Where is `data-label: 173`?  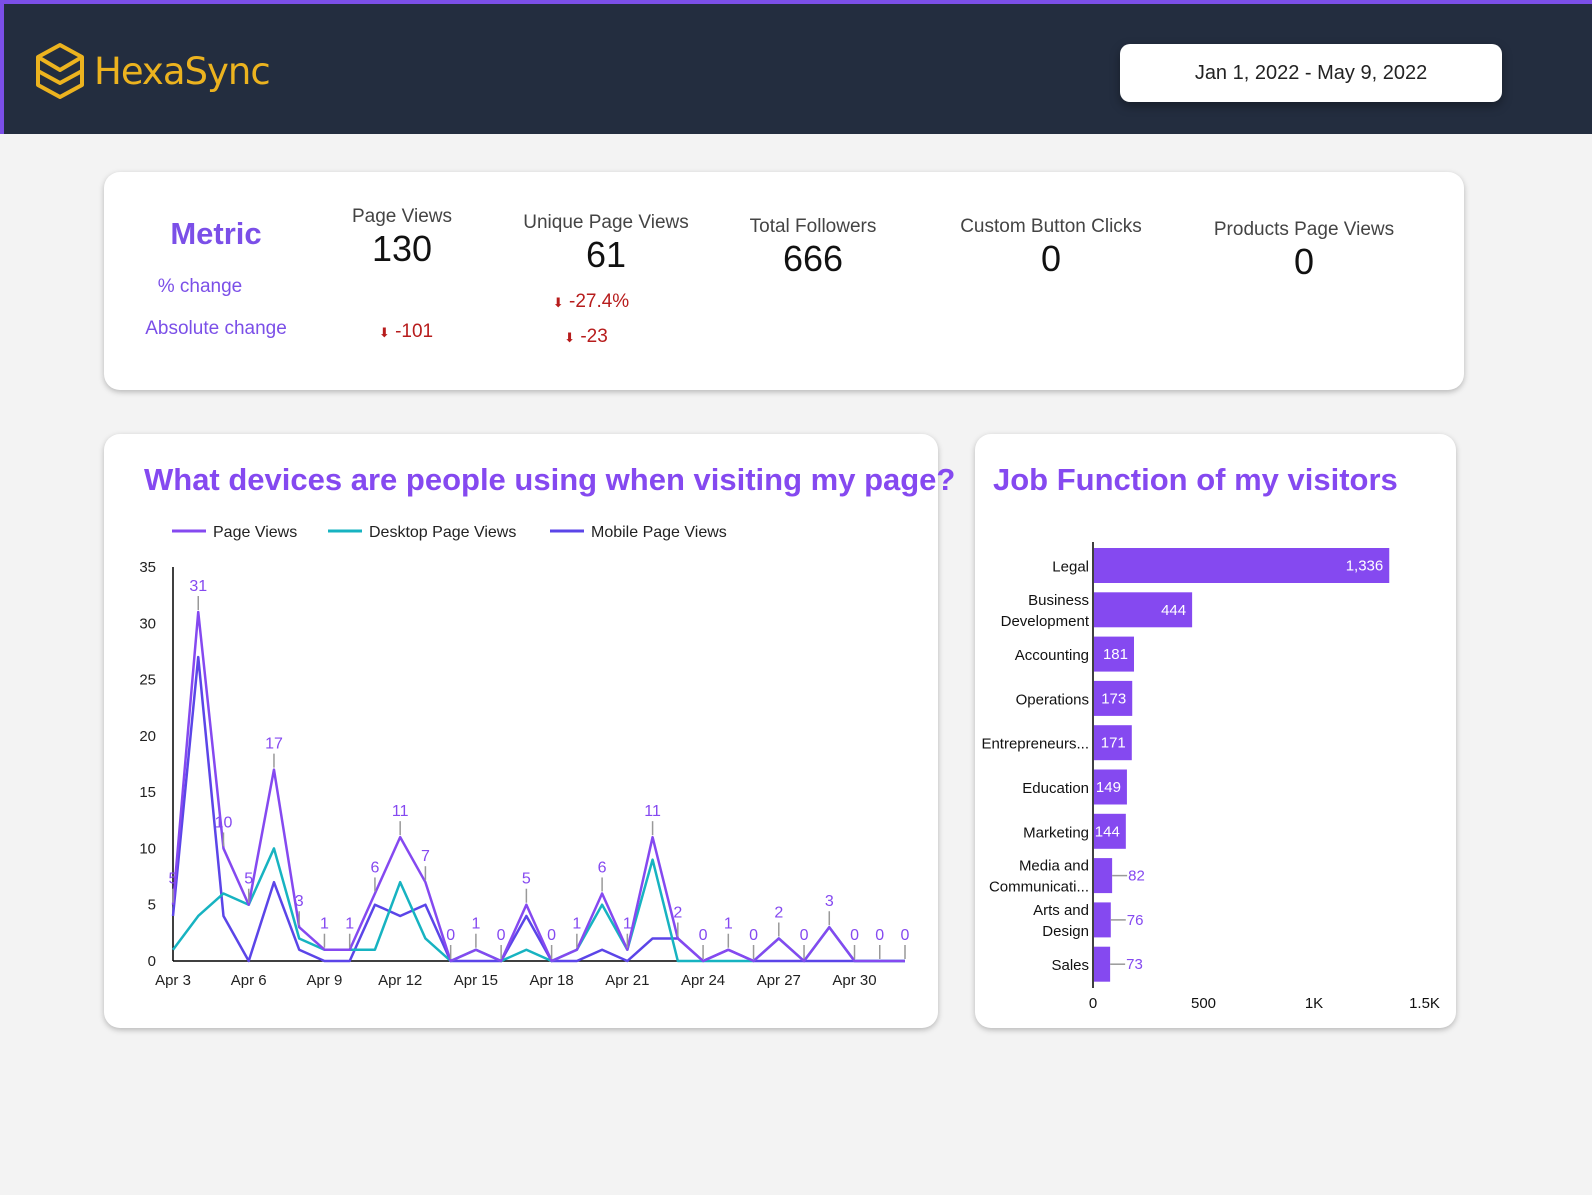 data-label: 173 is located at coordinates (1113, 698).